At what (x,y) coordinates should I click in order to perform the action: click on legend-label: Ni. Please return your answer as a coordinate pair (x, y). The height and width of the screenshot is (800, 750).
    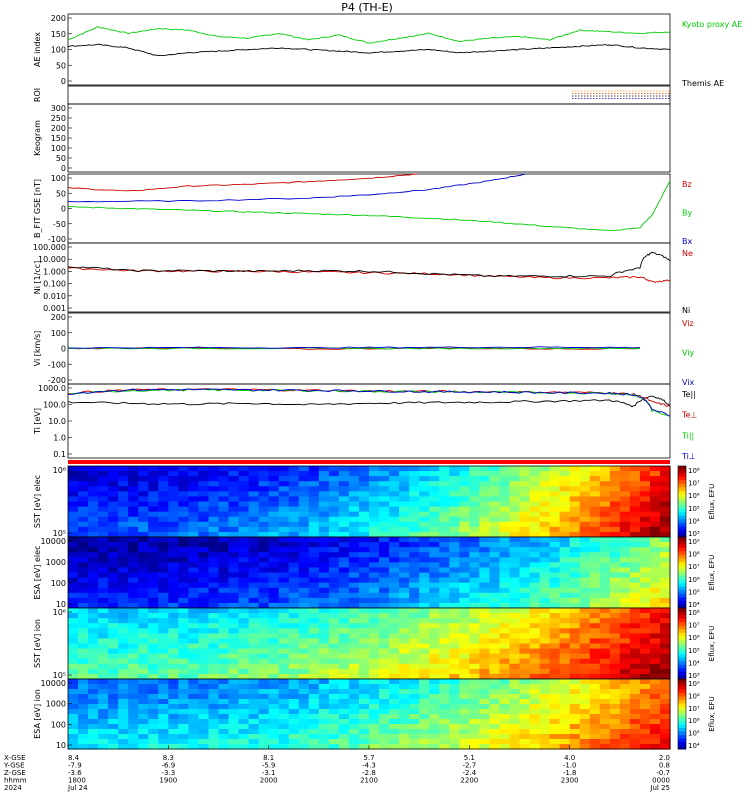
    Looking at the image, I should click on (686, 310).